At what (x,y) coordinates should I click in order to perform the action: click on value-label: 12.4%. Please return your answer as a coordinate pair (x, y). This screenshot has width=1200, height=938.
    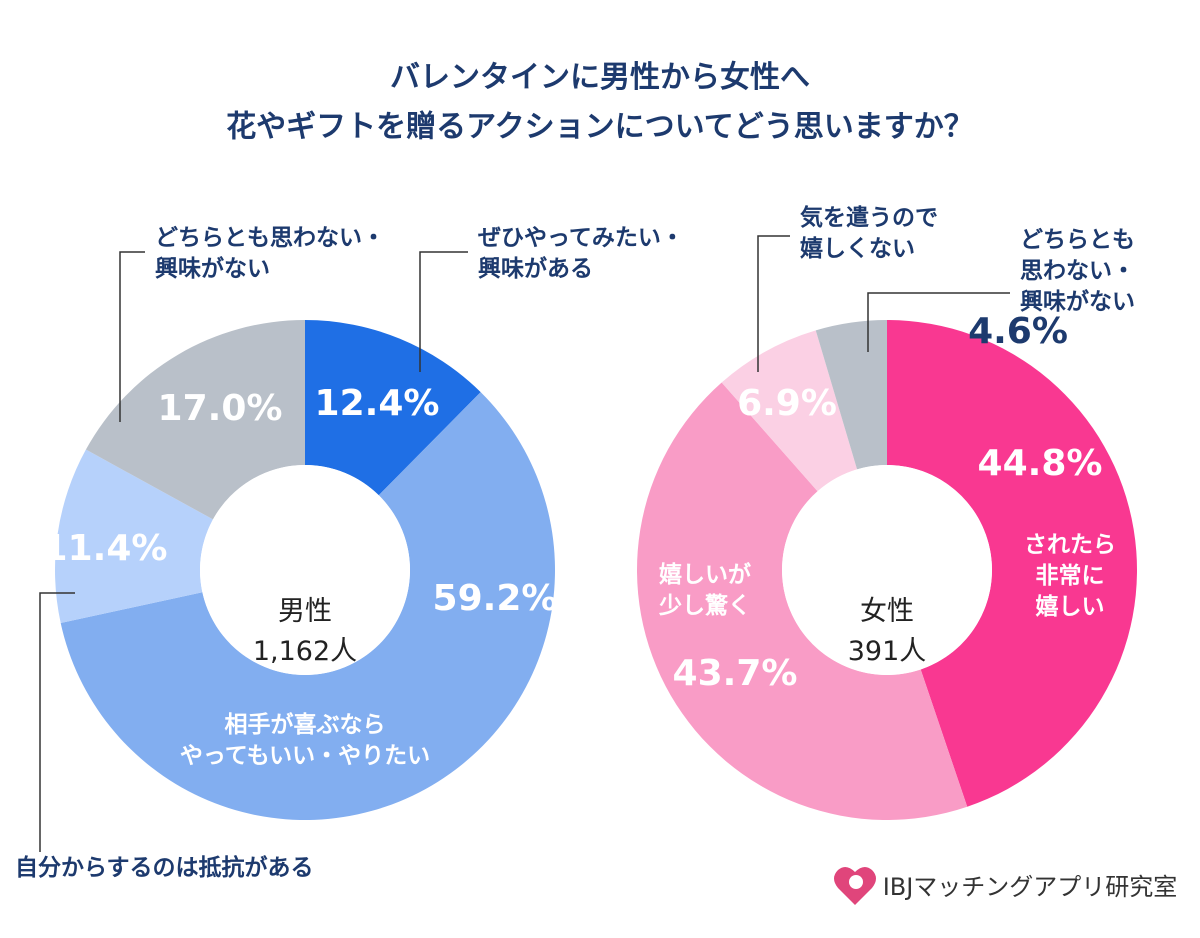
    Looking at the image, I should click on (377, 403).